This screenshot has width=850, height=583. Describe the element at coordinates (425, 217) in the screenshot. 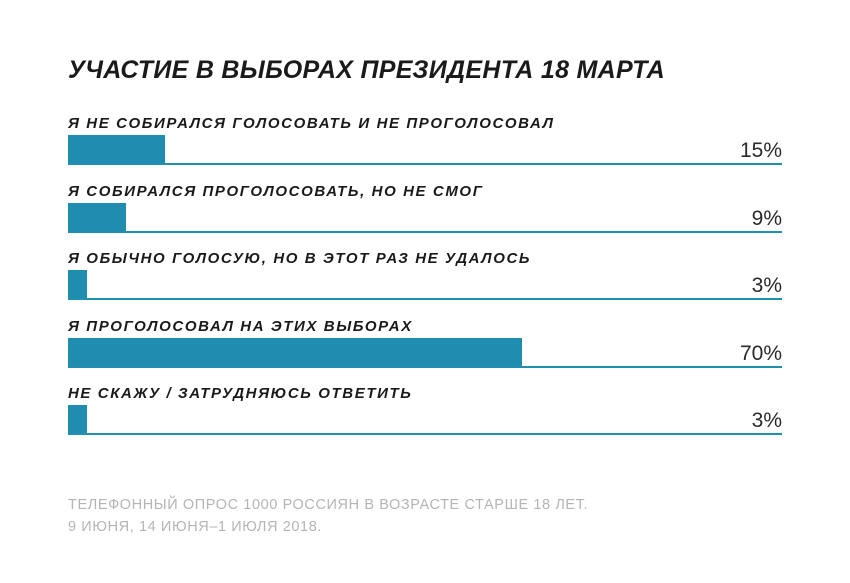

I see `bar-baseline: 9%` at that location.